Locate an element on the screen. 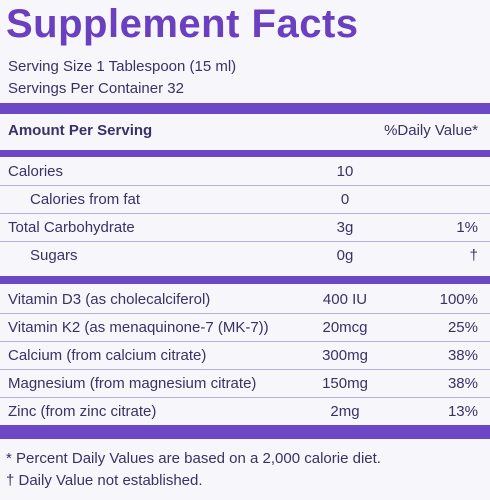 The width and height of the screenshot is (490, 500). nutrient-amount: 2mg is located at coordinates (345, 411).